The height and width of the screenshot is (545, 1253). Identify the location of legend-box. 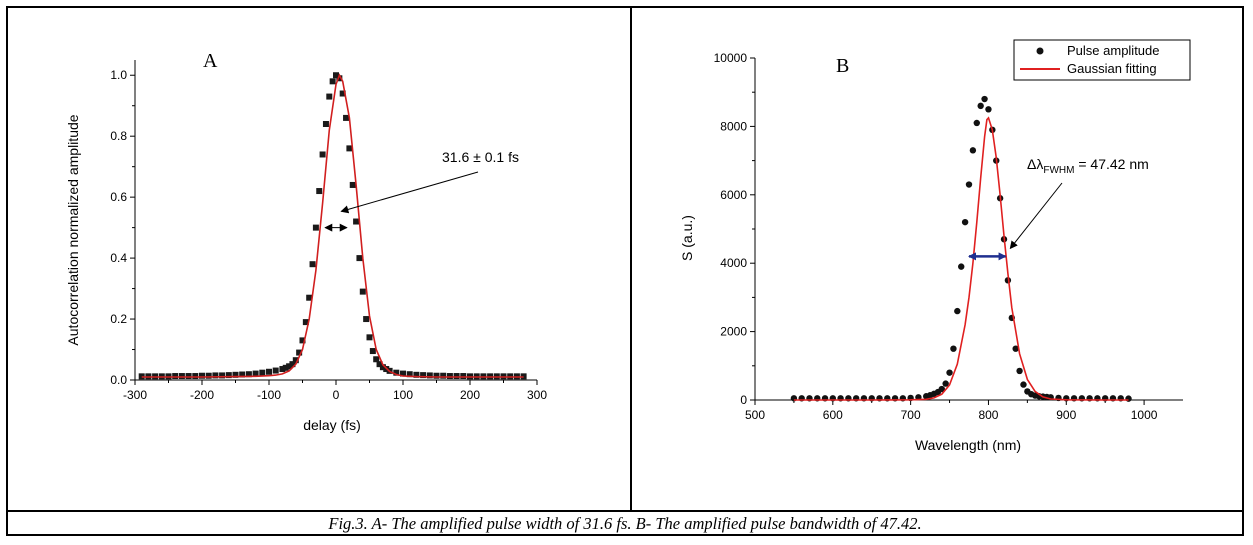
(1102, 60).